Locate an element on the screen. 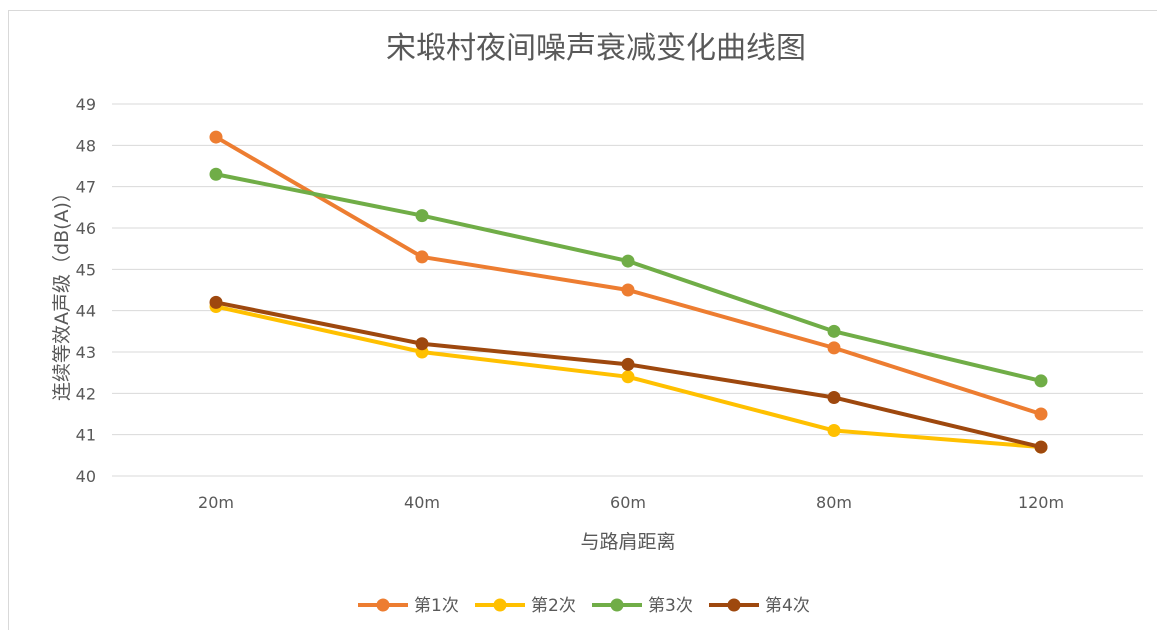  series-1-point-20m is located at coordinates (216, 137).